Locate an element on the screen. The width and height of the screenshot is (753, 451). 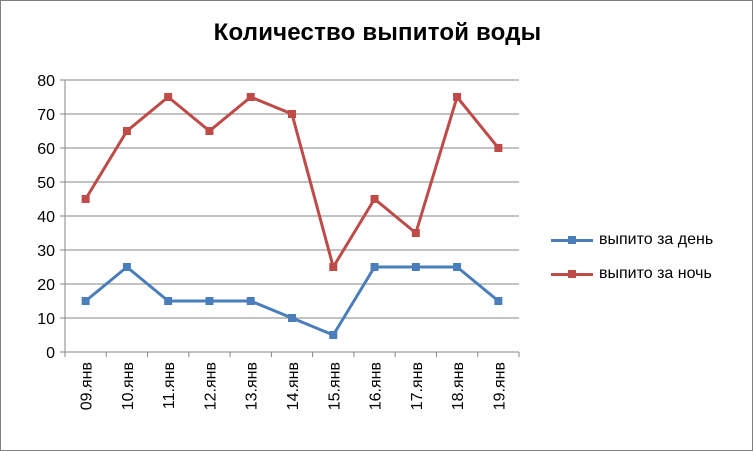
x-tick-label: 10.янв is located at coordinates (128, 386).